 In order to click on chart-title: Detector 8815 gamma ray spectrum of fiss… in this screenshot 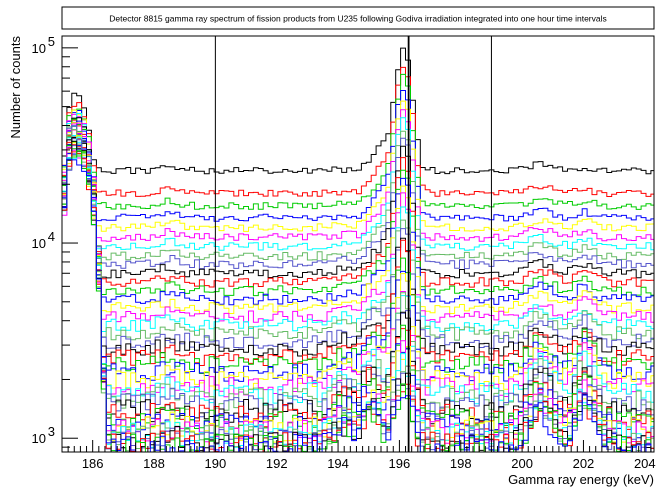, I will do `click(358, 19)`.